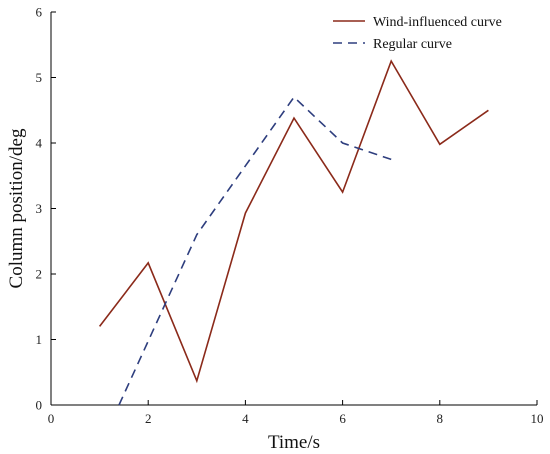  What do you see at coordinates (417, 33) in the screenshot?
I see `legend: Wind-influenced curve Regular curve` at bounding box center [417, 33].